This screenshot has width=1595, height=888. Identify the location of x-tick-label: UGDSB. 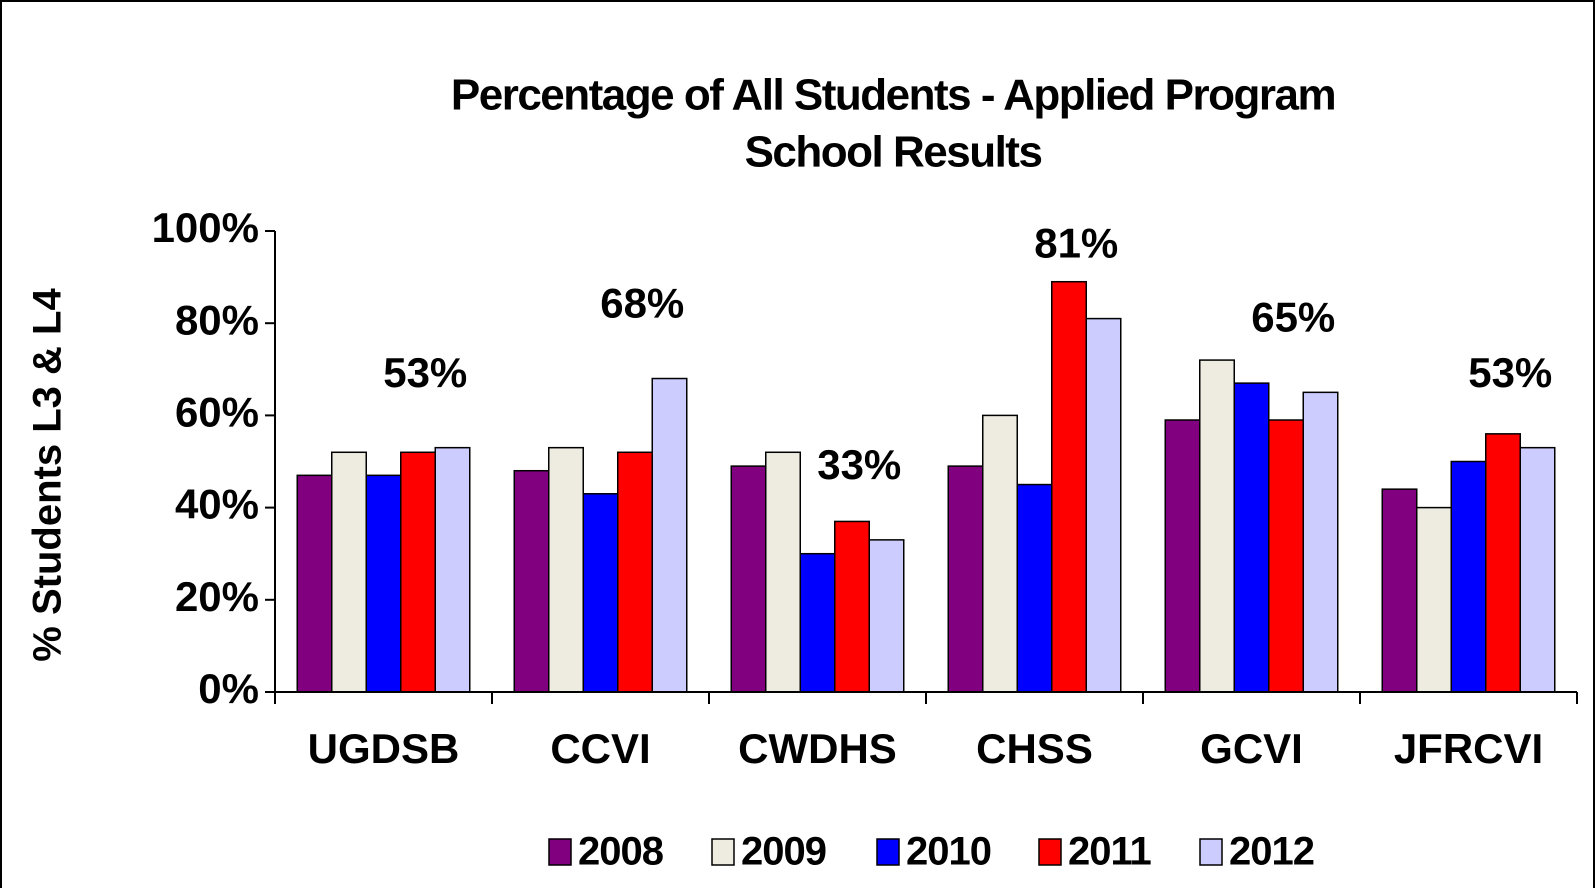
(384, 748).